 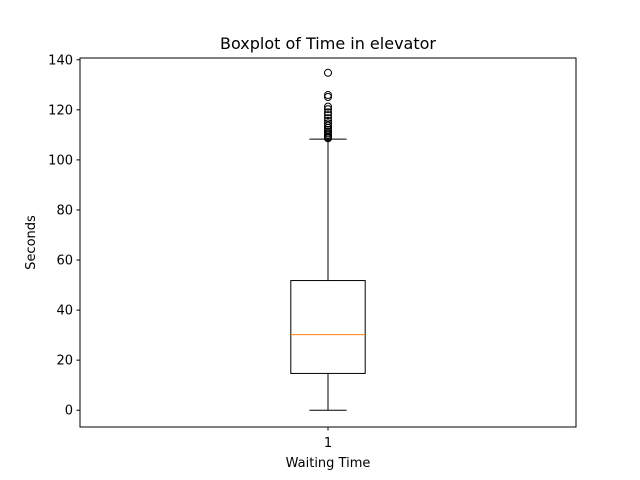 What do you see at coordinates (31, 242) in the screenshot?
I see `y-axis-label: Seconds` at bounding box center [31, 242].